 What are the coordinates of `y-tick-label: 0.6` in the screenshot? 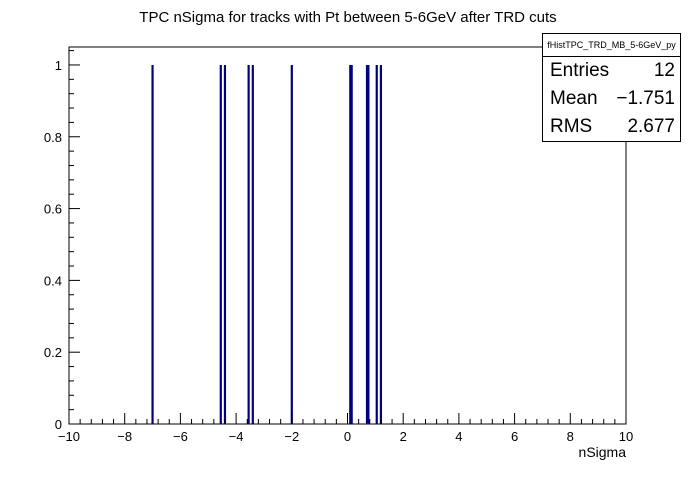 It's located at (53, 209).